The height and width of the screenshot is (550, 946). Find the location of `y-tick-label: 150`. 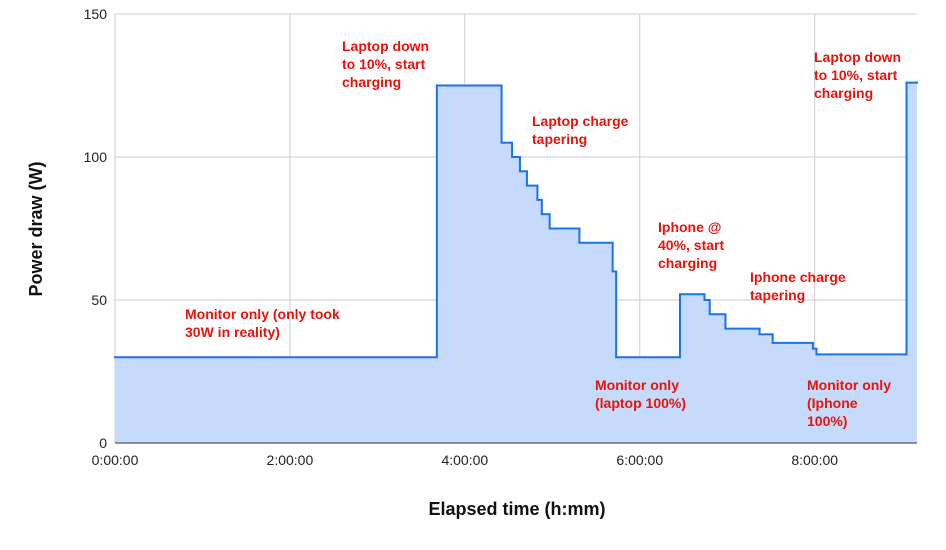

y-tick-label: 150 is located at coordinates (96, 14).